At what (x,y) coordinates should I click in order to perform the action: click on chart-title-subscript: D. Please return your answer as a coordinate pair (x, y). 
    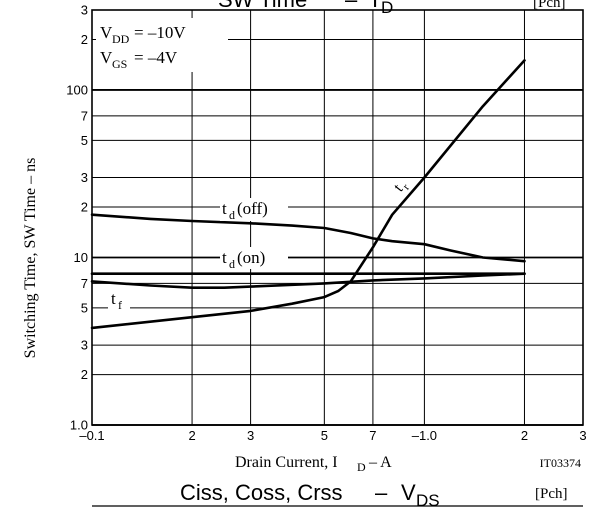
    Looking at the image, I should click on (387, 8).